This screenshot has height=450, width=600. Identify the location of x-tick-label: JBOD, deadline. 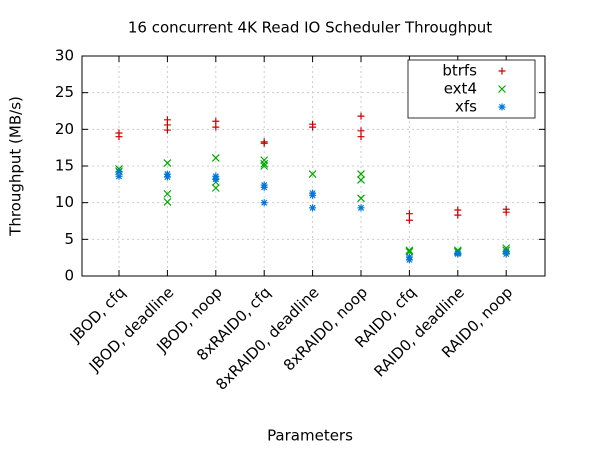
(131, 329).